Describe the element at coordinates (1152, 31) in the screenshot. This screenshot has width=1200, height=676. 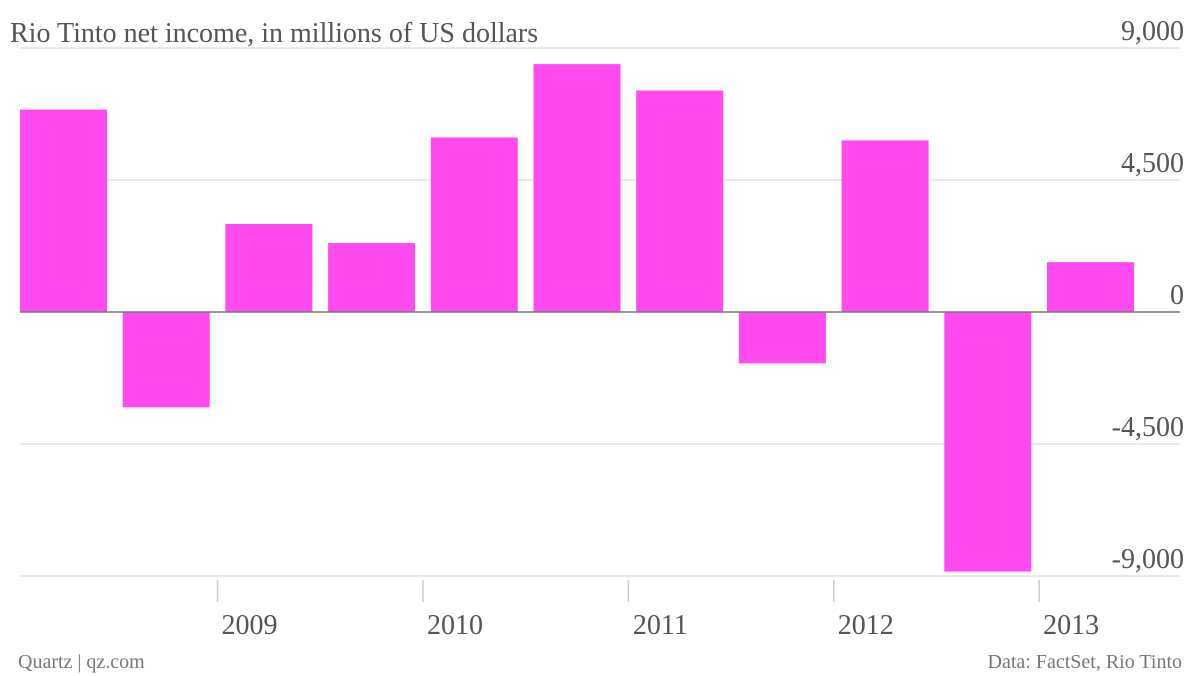
I see `y-tick-label: 9,000` at that location.